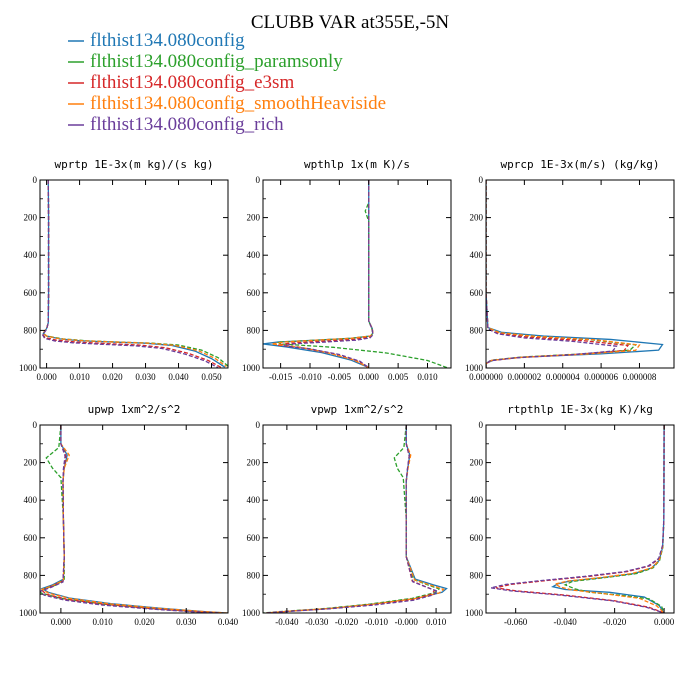  What do you see at coordinates (156, 40) in the screenshot?
I see `legend-entry: flthist134.080config` at bounding box center [156, 40].